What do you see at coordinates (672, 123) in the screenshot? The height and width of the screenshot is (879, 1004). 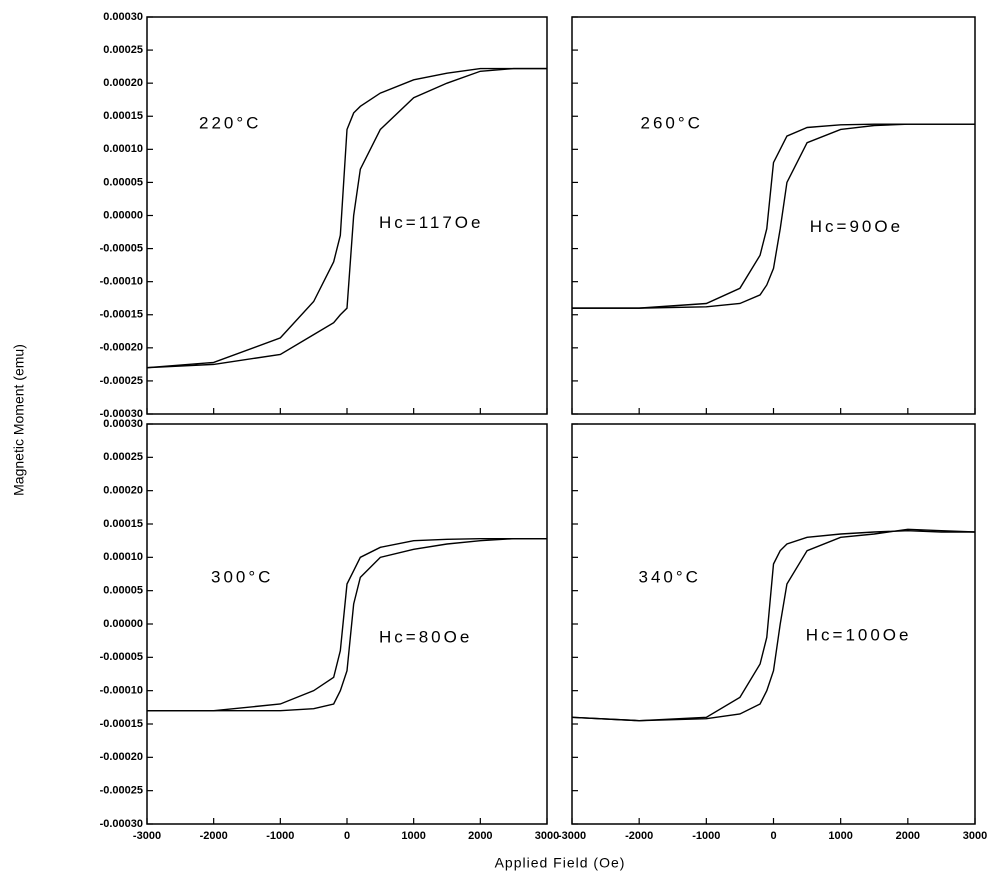 I see `annotation: 260°C` at bounding box center [672, 123].